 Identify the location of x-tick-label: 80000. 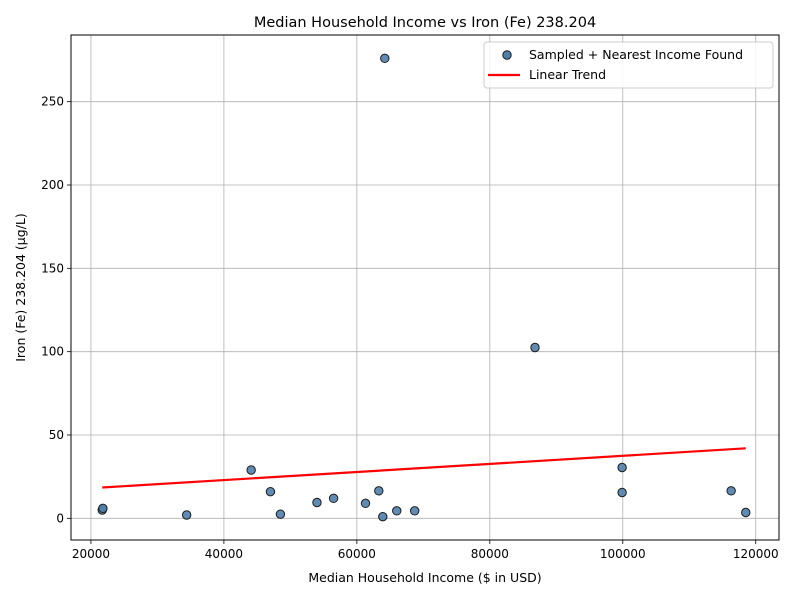
(490, 554).